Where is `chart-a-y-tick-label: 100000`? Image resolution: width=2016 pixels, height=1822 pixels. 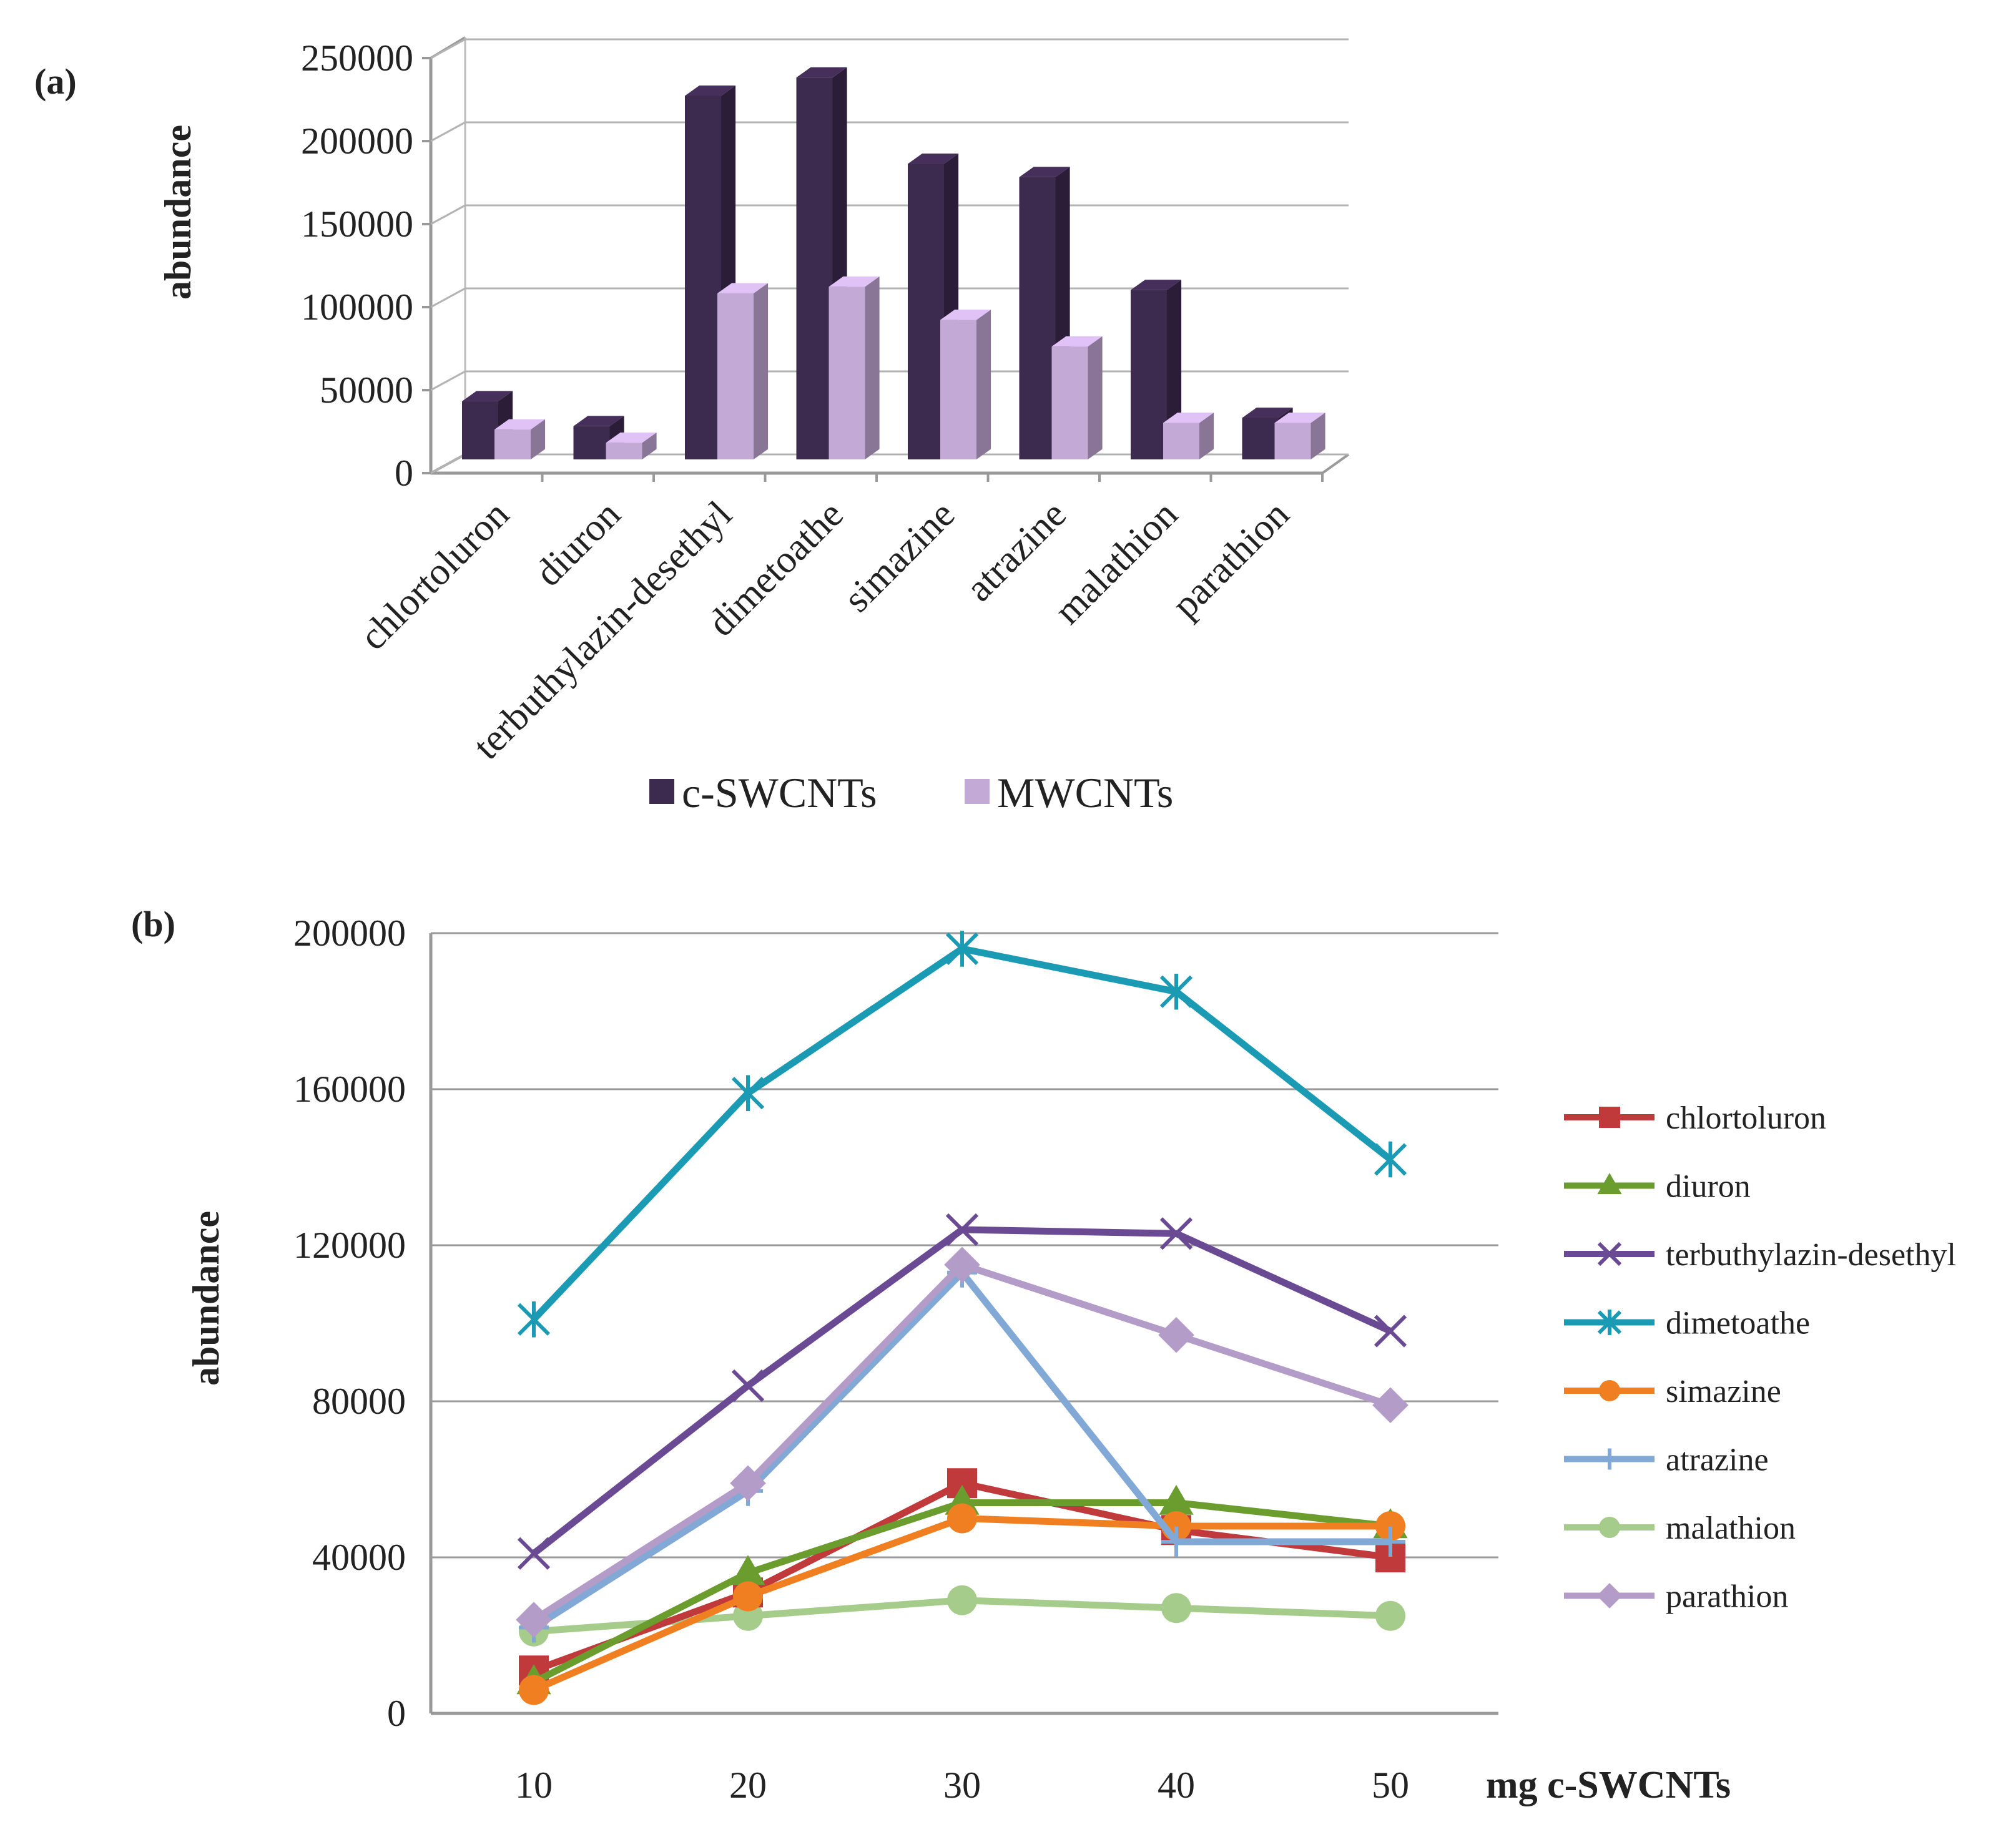
chart-a-y-tick-label: 100000 is located at coordinates (357, 307).